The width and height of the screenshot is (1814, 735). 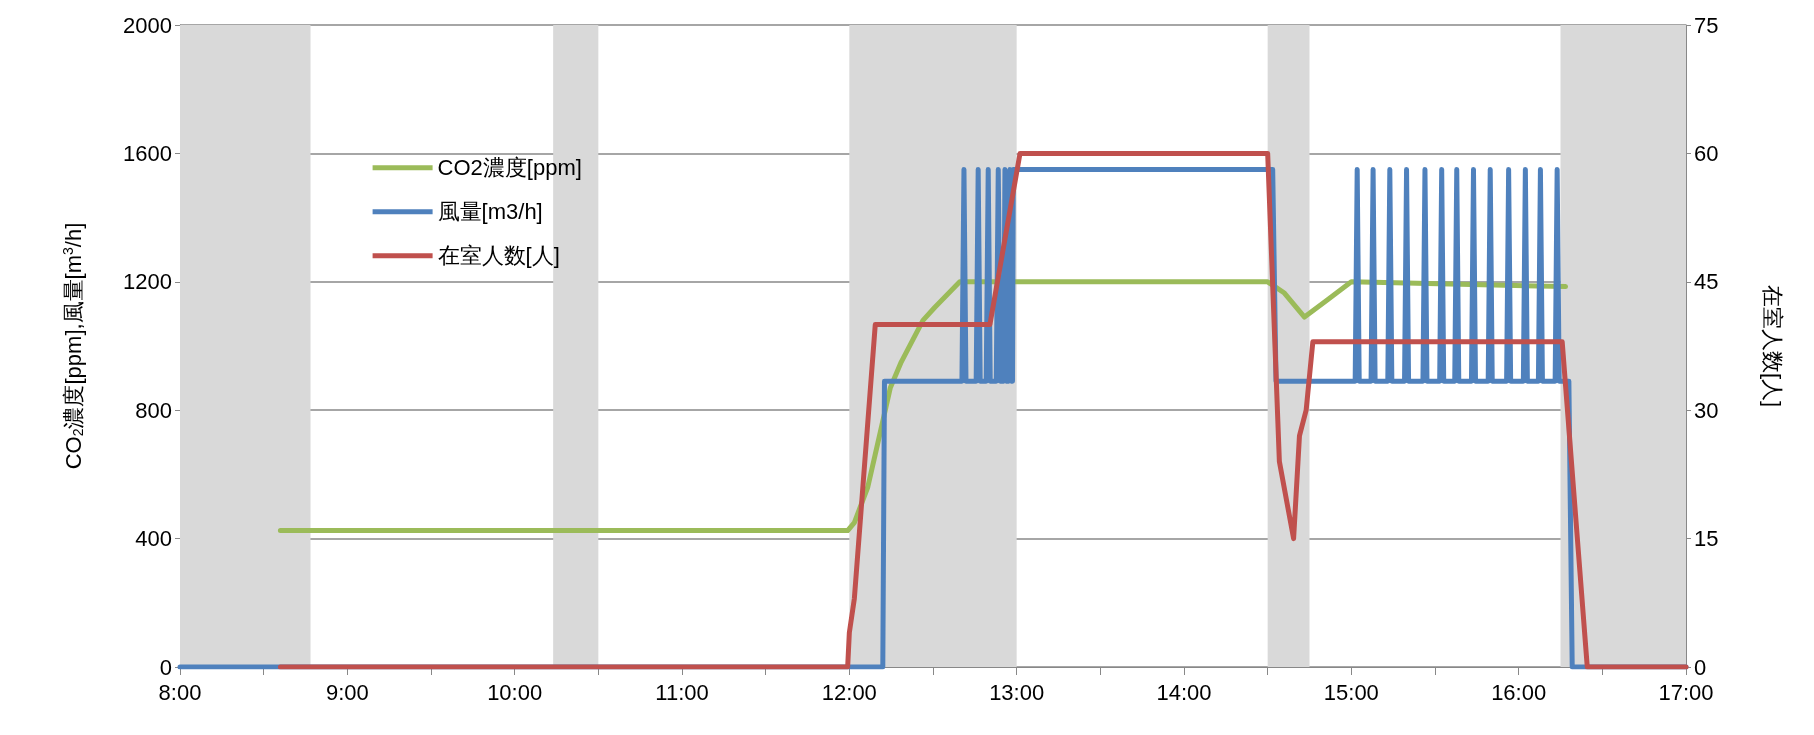 I want to click on y2-axis-title: 在室人数[人], so click(x=1772, y=346).